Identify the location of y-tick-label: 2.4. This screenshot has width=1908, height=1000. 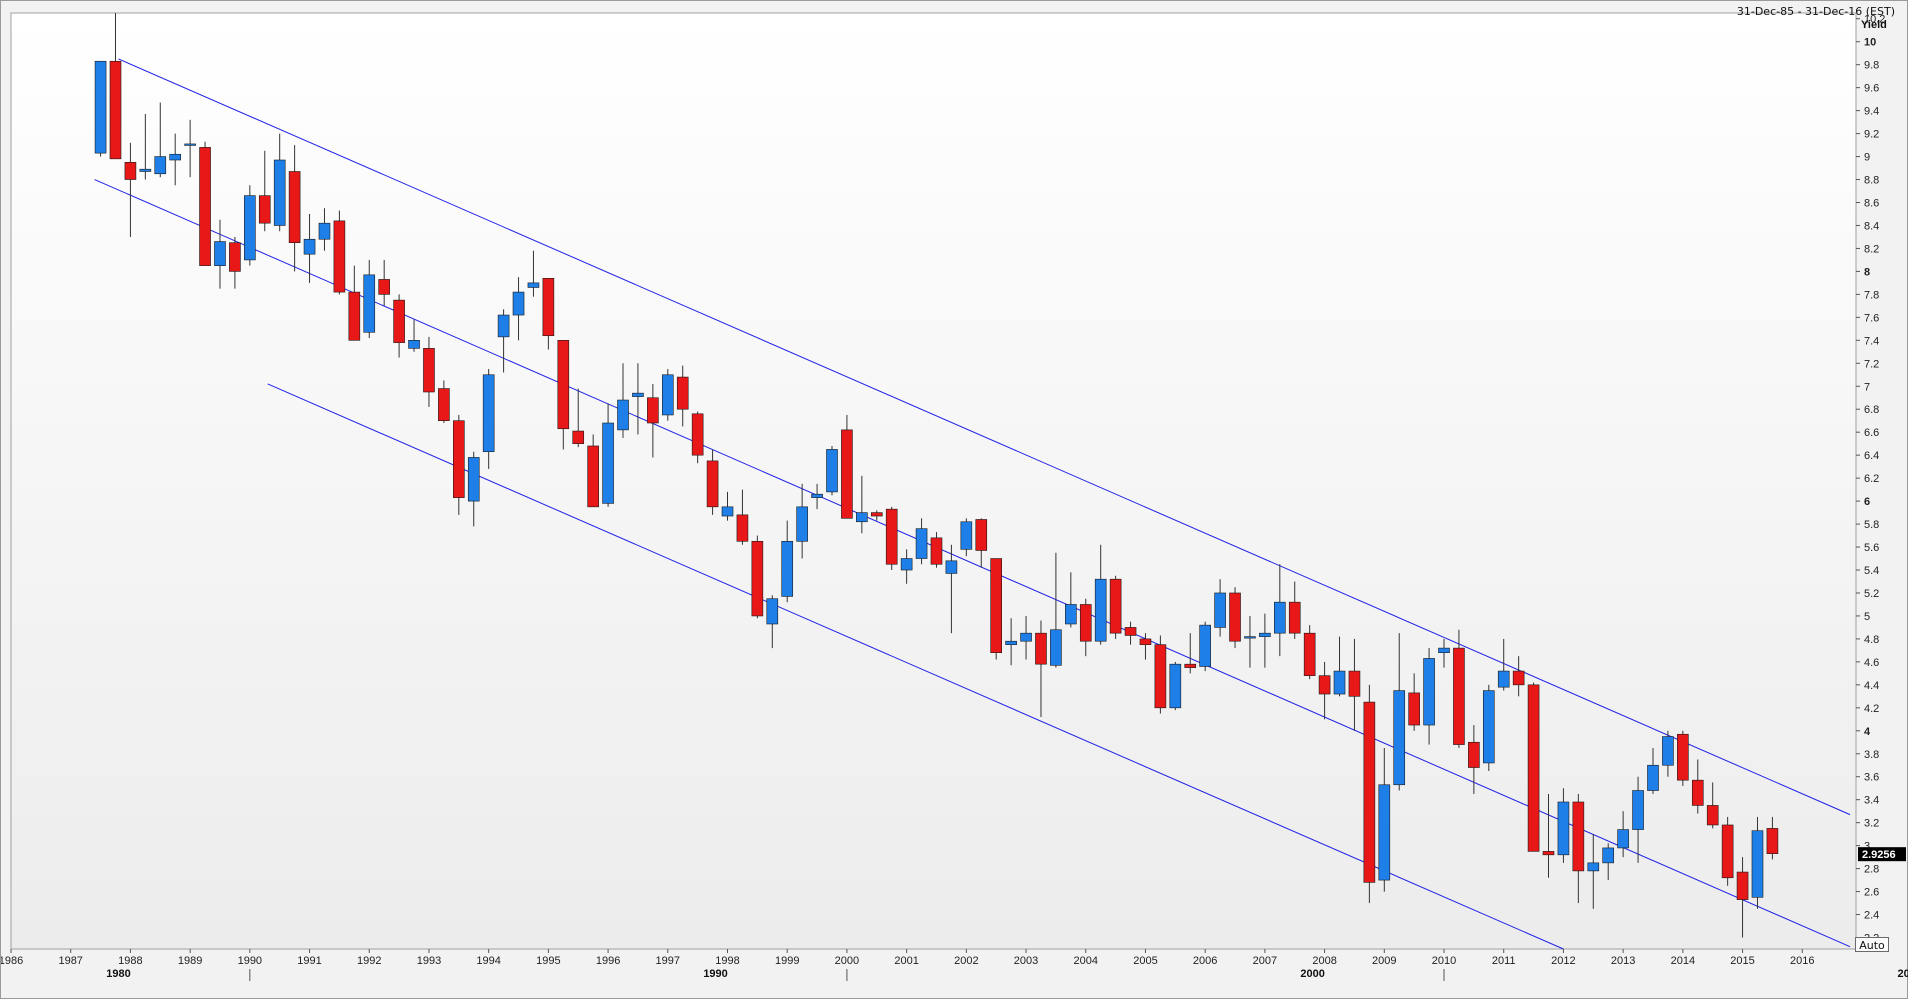
(1871, 916).